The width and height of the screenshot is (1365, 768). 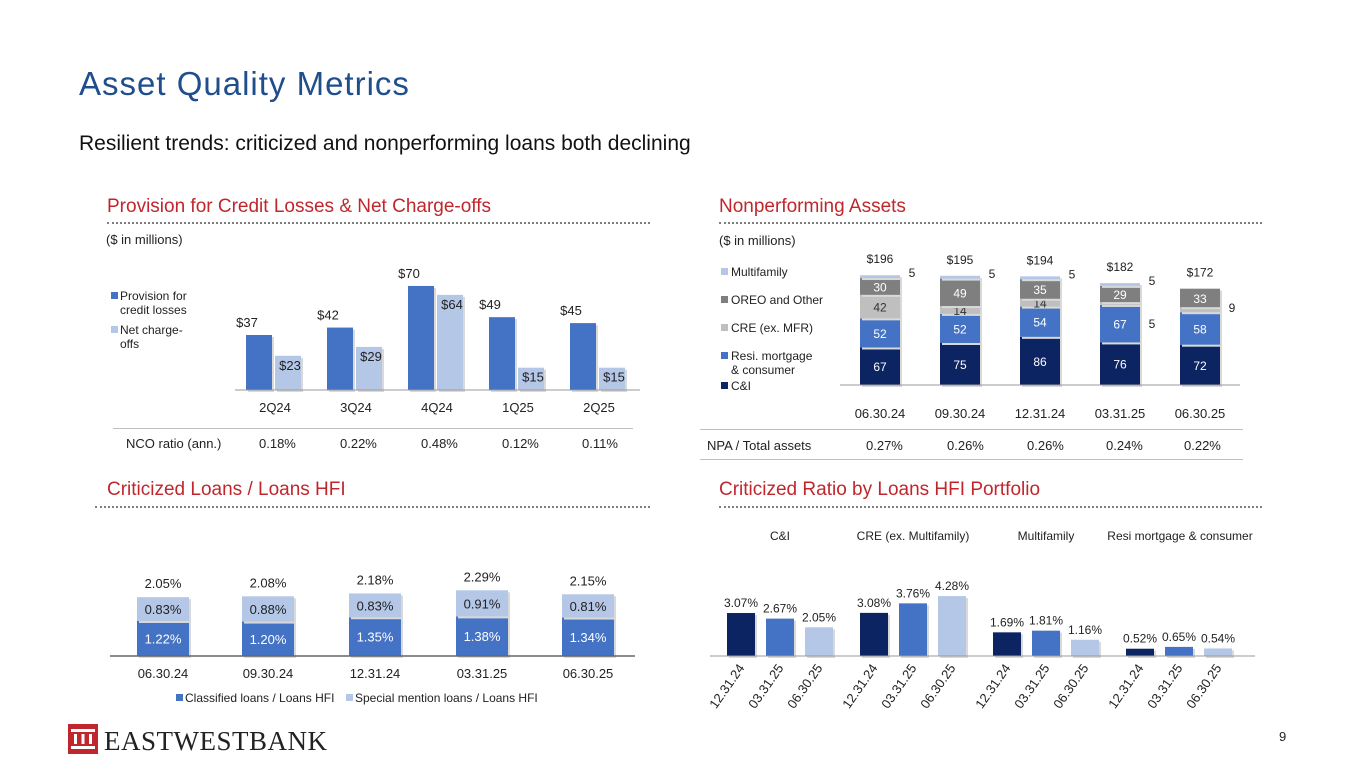 I want to click on criticized-total-label: 2.29%, so click(x=482, y=576).